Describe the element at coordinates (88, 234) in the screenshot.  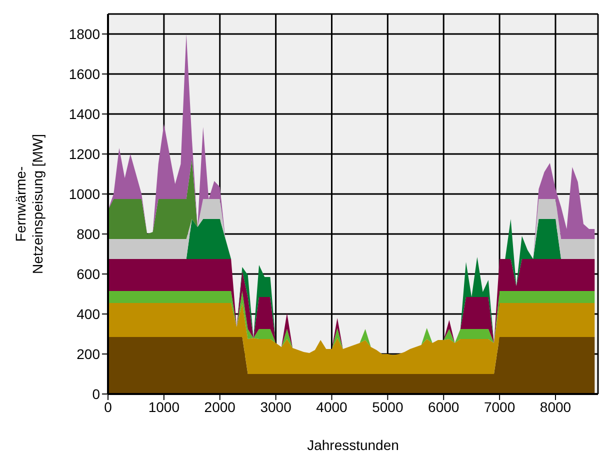
I see `y-tick-label: 800` at that location.